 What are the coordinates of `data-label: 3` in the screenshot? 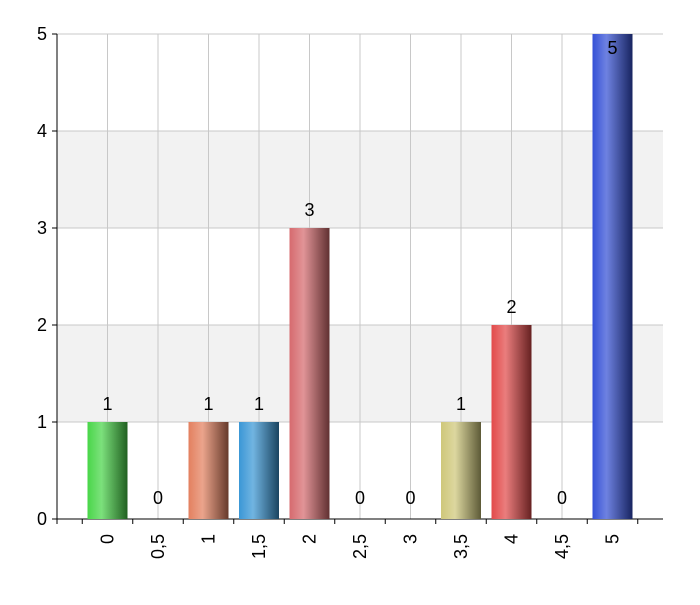 It's located at (309, 210).